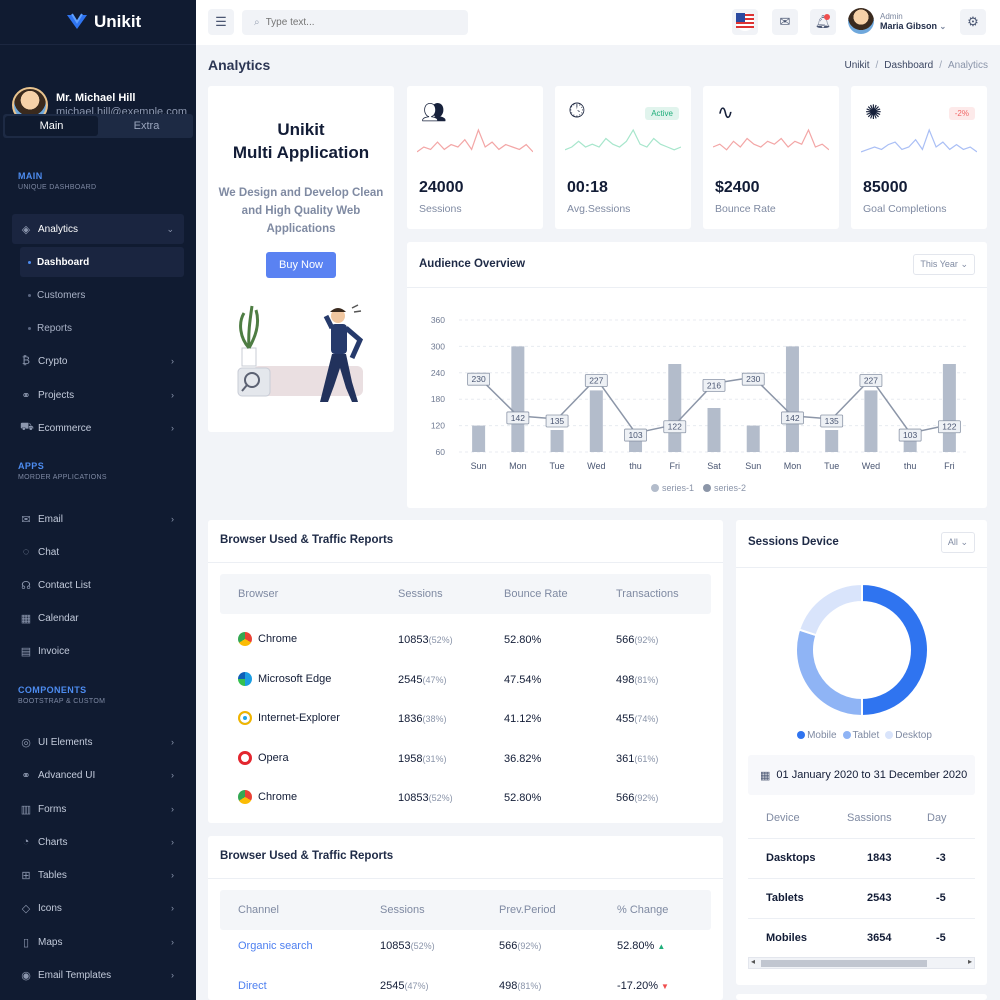  What do you see at coordinates (98, 908) in the screenshot?
I see `sidebar-item-icons: ◇ Icons ›` at bounding box center [98, 908].